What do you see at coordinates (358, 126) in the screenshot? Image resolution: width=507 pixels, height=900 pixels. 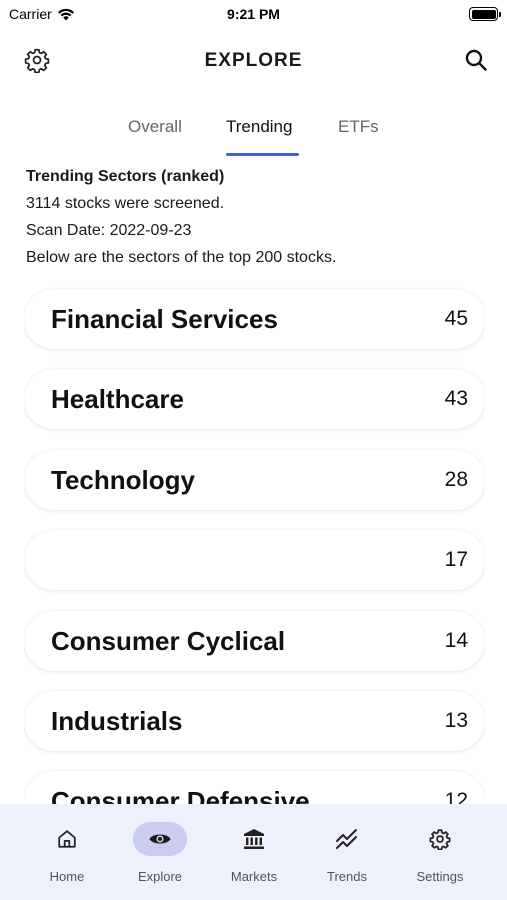 I see `tab-etfs: ETFs` at bounding box center [358, 126].